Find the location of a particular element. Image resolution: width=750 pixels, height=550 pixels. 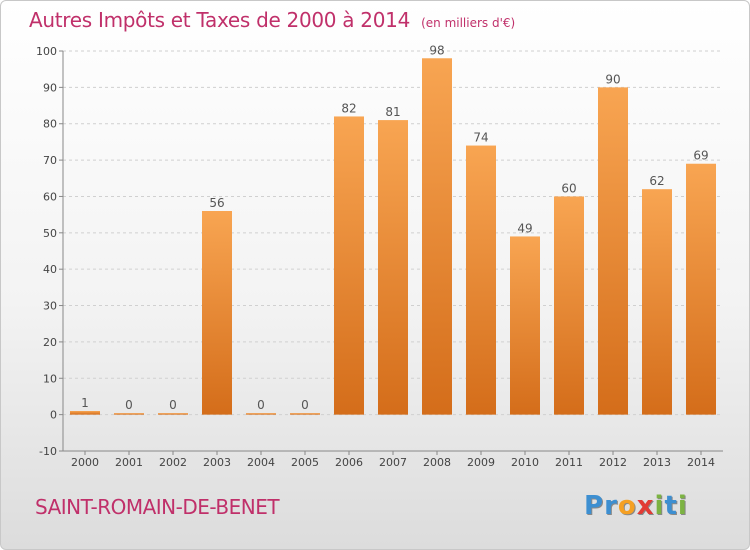

title-unit: (en milliers d'€) is located at coordinates (468, 23).